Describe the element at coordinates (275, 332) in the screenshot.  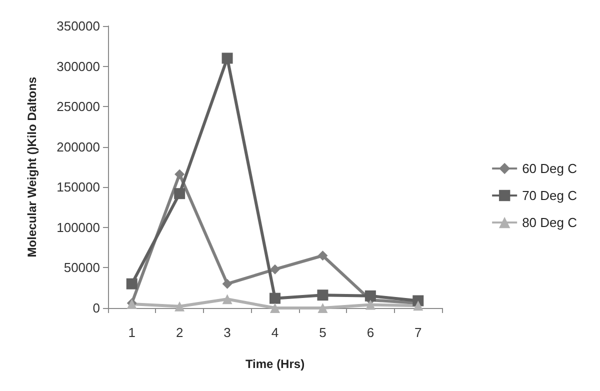
I see `x-tick-label: 4` at that location.